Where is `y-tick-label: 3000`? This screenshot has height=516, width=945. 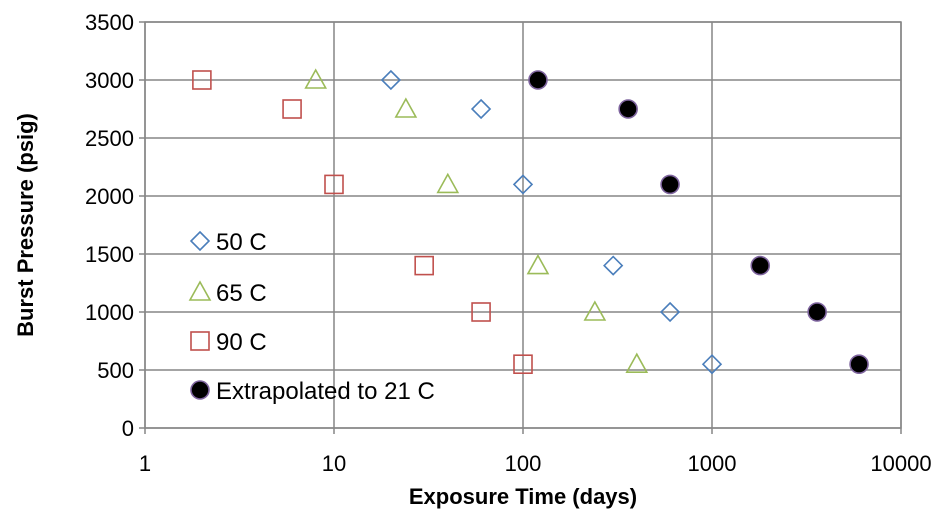
y-tick-label: 3000 is located at coordinates (109, 80).